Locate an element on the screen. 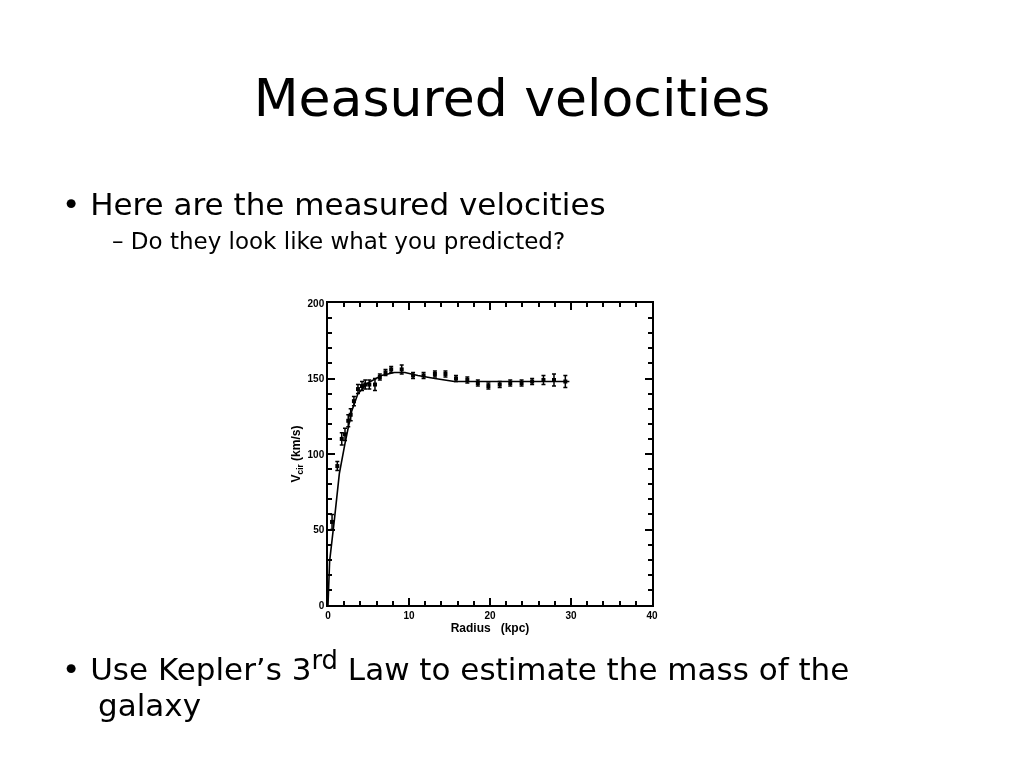  x-tick-label: 20 is located at coordinates (490, 615).